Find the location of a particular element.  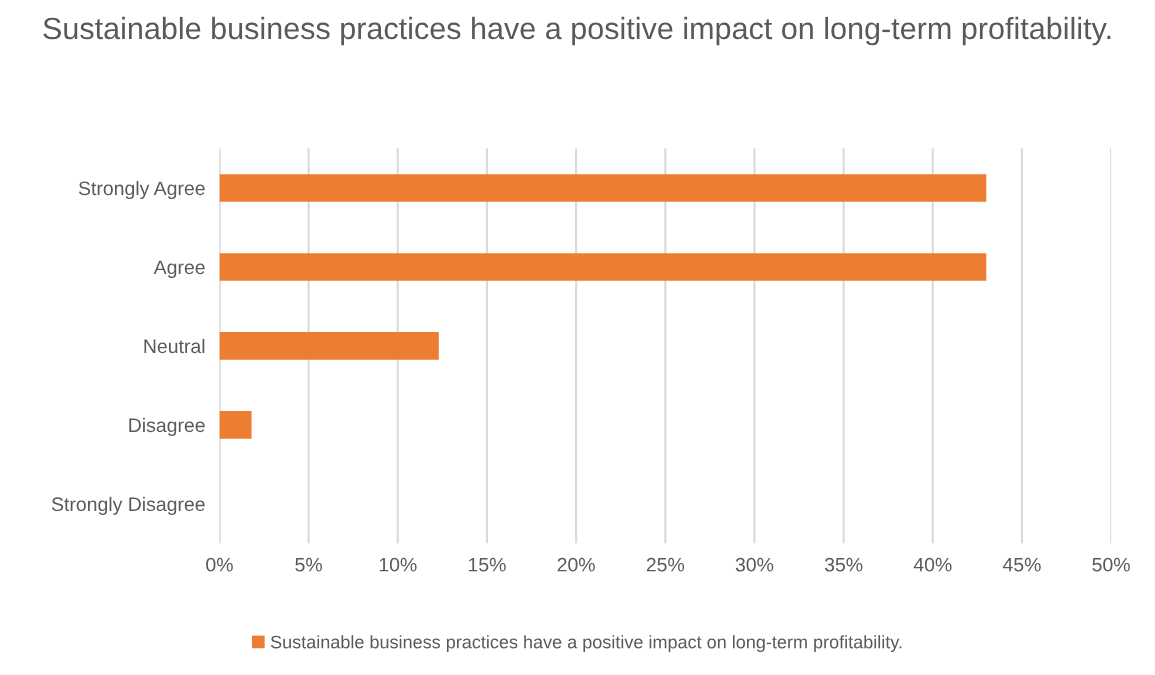

x-tick-label: 45% is located at coordinates (1021, 564).